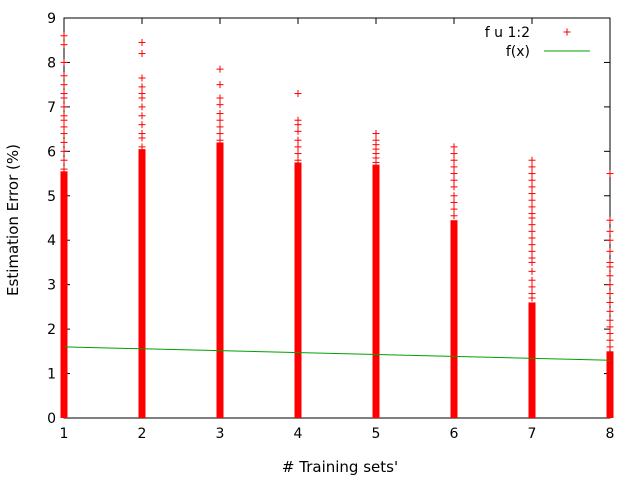 This screenshot has width=640, height=480. I want to click on y-tick-label: 7, so click(51, 108).